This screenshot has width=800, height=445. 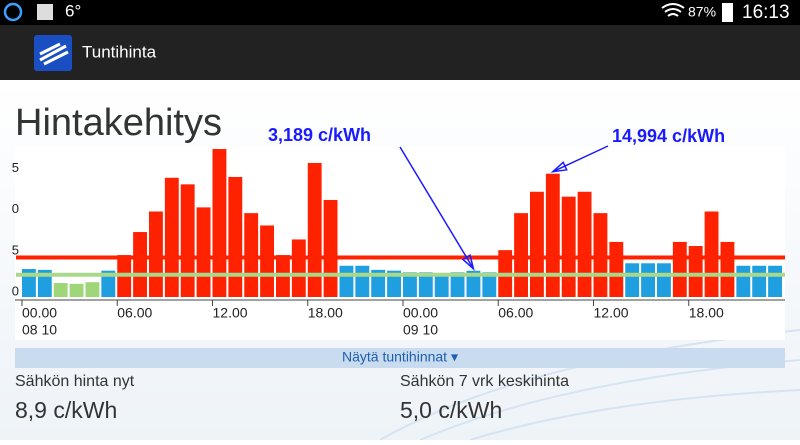 What do you see at coordinates (118, 123) in the screenshot?
I see `page-title: Hintakehitys` at bounding box center [118, 123].